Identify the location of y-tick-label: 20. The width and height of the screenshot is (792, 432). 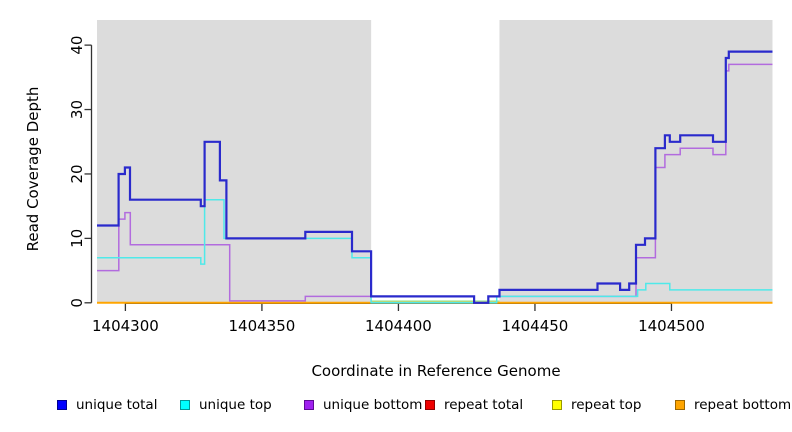
(77, 173).